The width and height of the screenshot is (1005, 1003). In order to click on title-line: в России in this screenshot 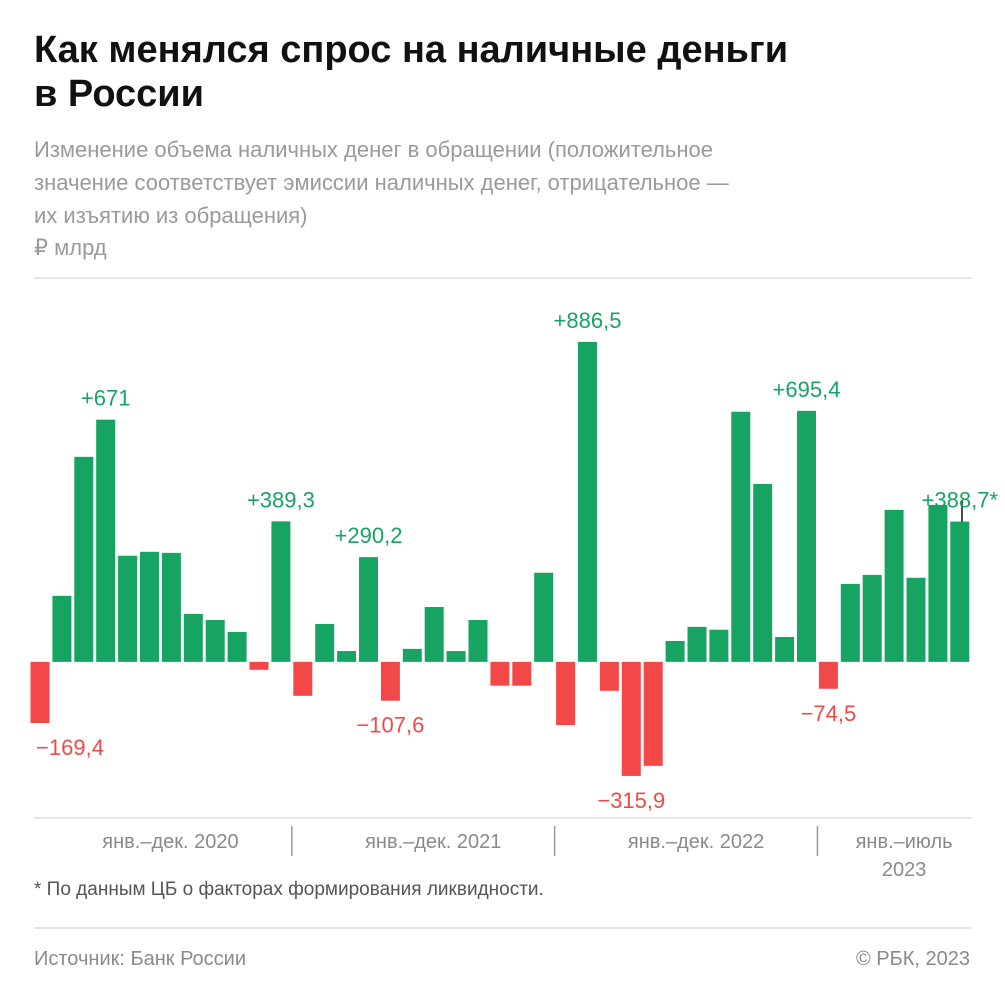, I will do `click(119, 94)`.